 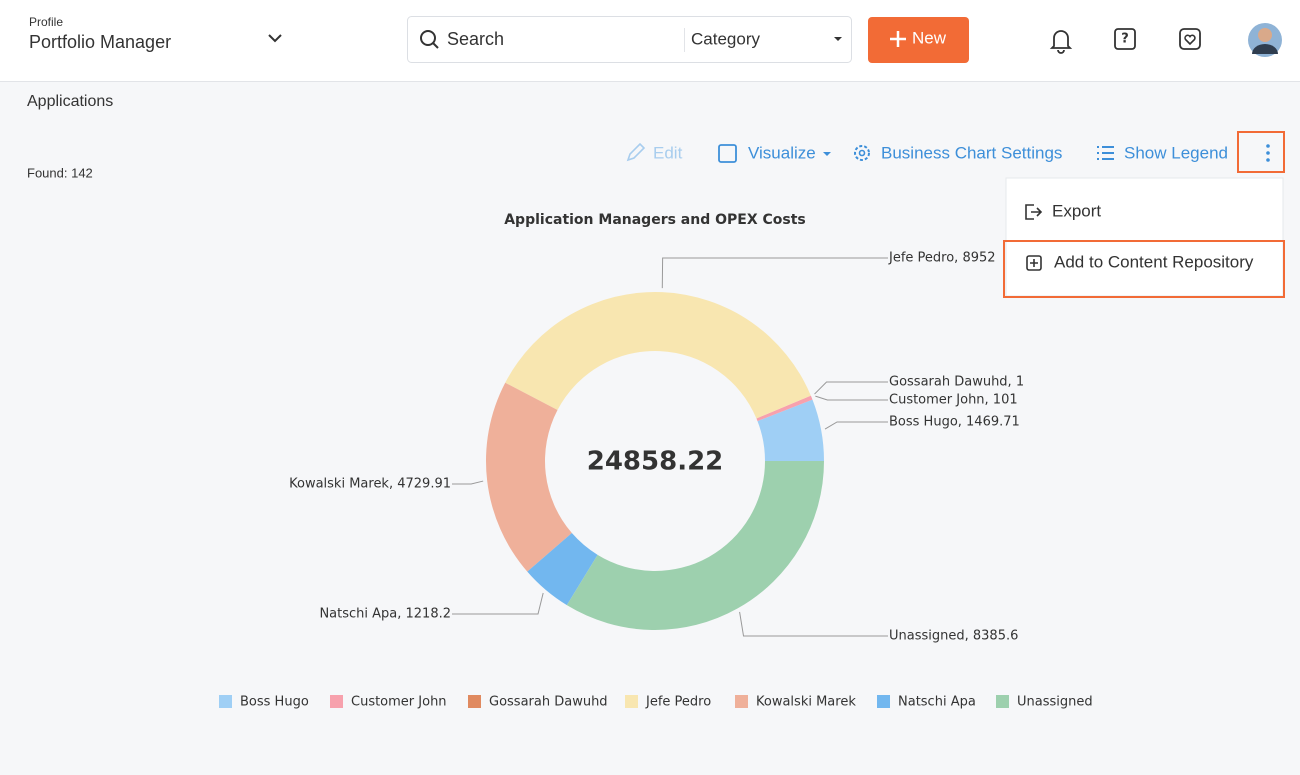 What do you see at coordinates (956, 382) in the screenshot?
I see `data-label: Gossarah Dawuhd, 1` at bounding box center [956, 382].